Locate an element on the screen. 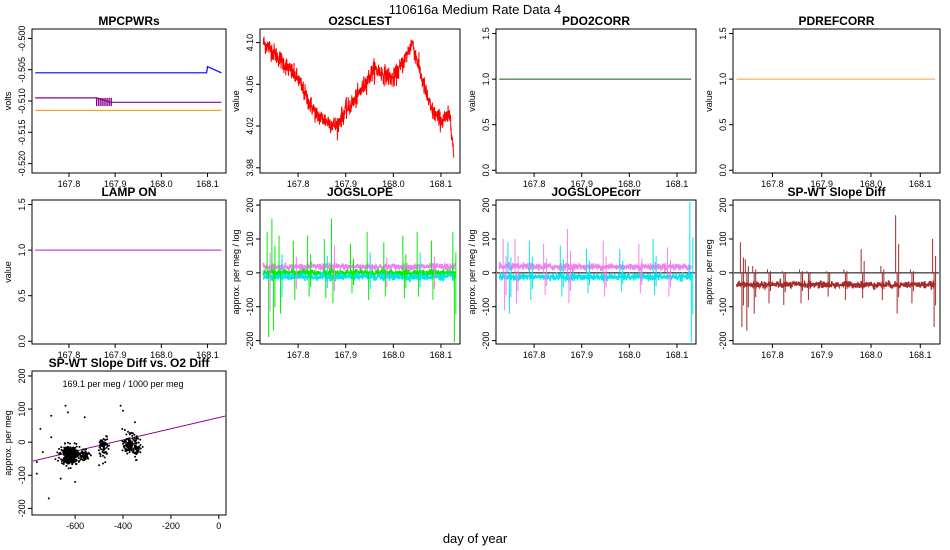  x-tick-label: 0 is located at coordinates (218, 526).